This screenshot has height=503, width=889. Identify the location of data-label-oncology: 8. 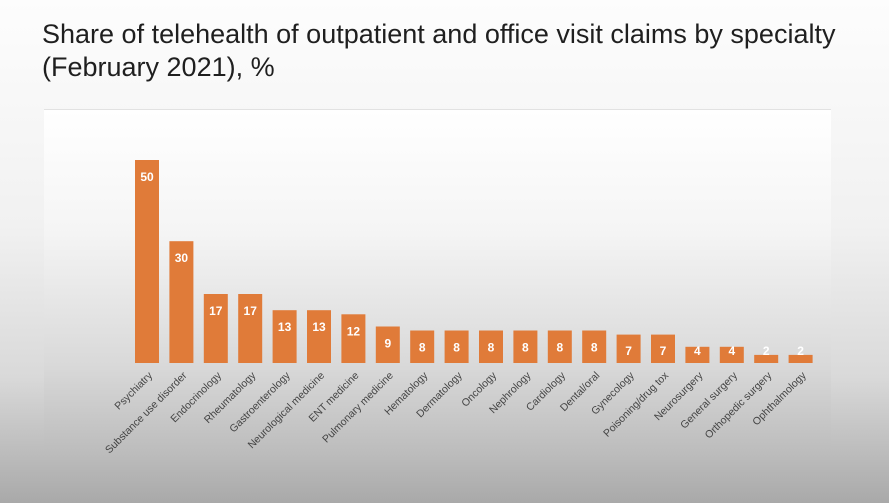
(491, 348).